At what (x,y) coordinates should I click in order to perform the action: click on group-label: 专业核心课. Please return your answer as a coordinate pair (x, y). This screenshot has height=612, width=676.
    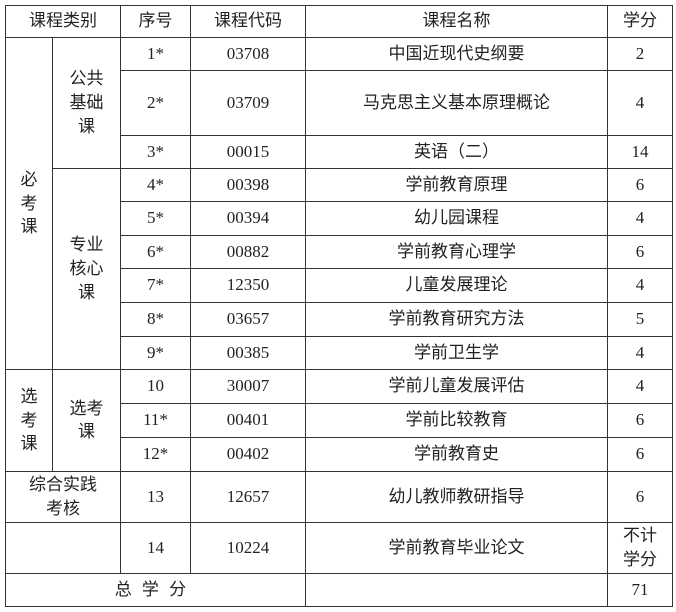
    Looking at the image, I should click on (86, 268).